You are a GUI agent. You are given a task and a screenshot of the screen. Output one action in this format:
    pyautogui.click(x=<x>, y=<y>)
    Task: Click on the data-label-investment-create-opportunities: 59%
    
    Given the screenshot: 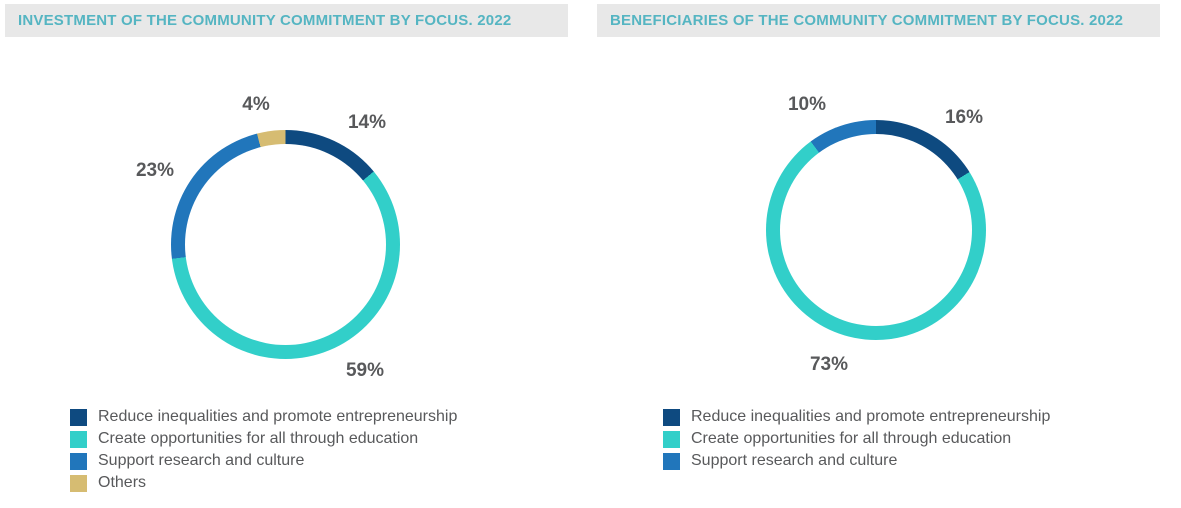 What is the action you would take?
    pyautogui.click(x=365, y=370)
    